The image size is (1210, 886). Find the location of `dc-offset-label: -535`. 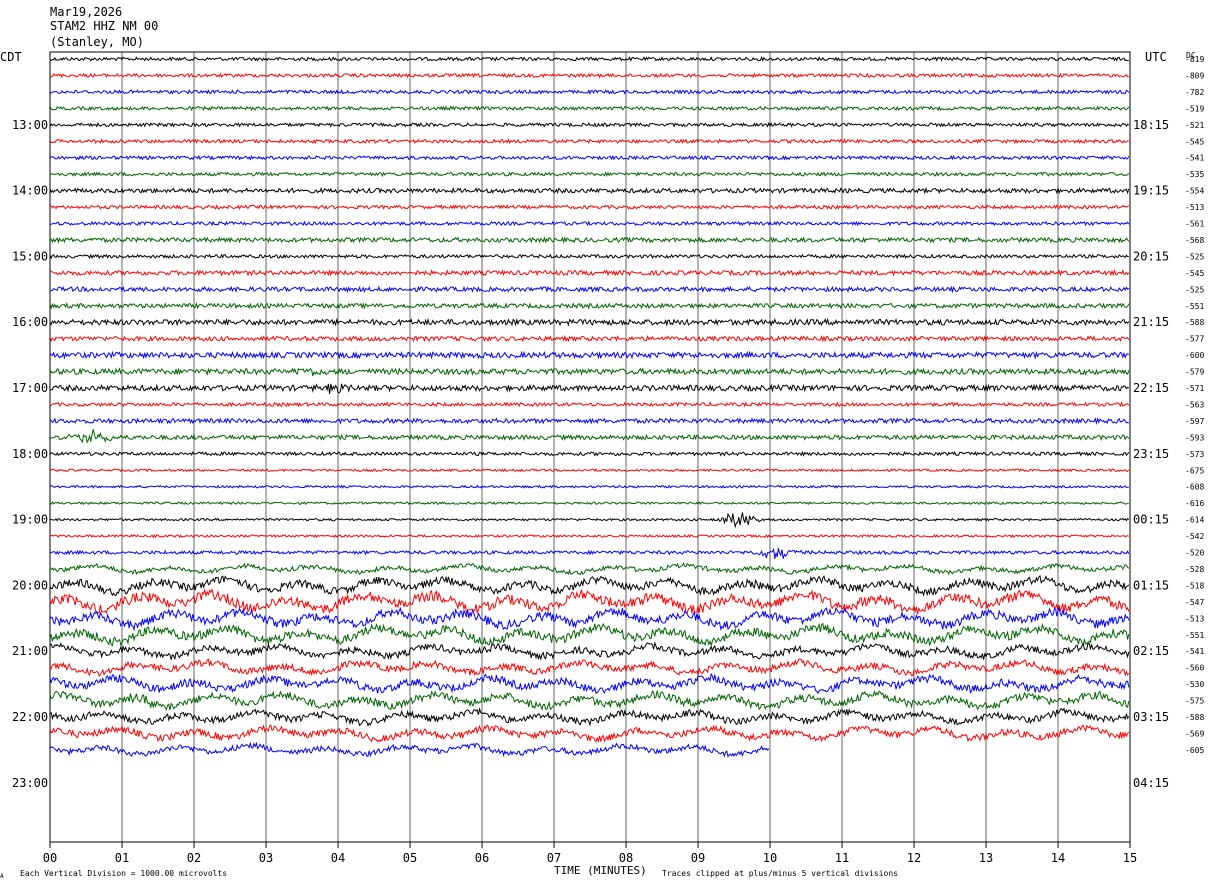

dc-offset-label: -535 is located at coordinates (1194, 174).